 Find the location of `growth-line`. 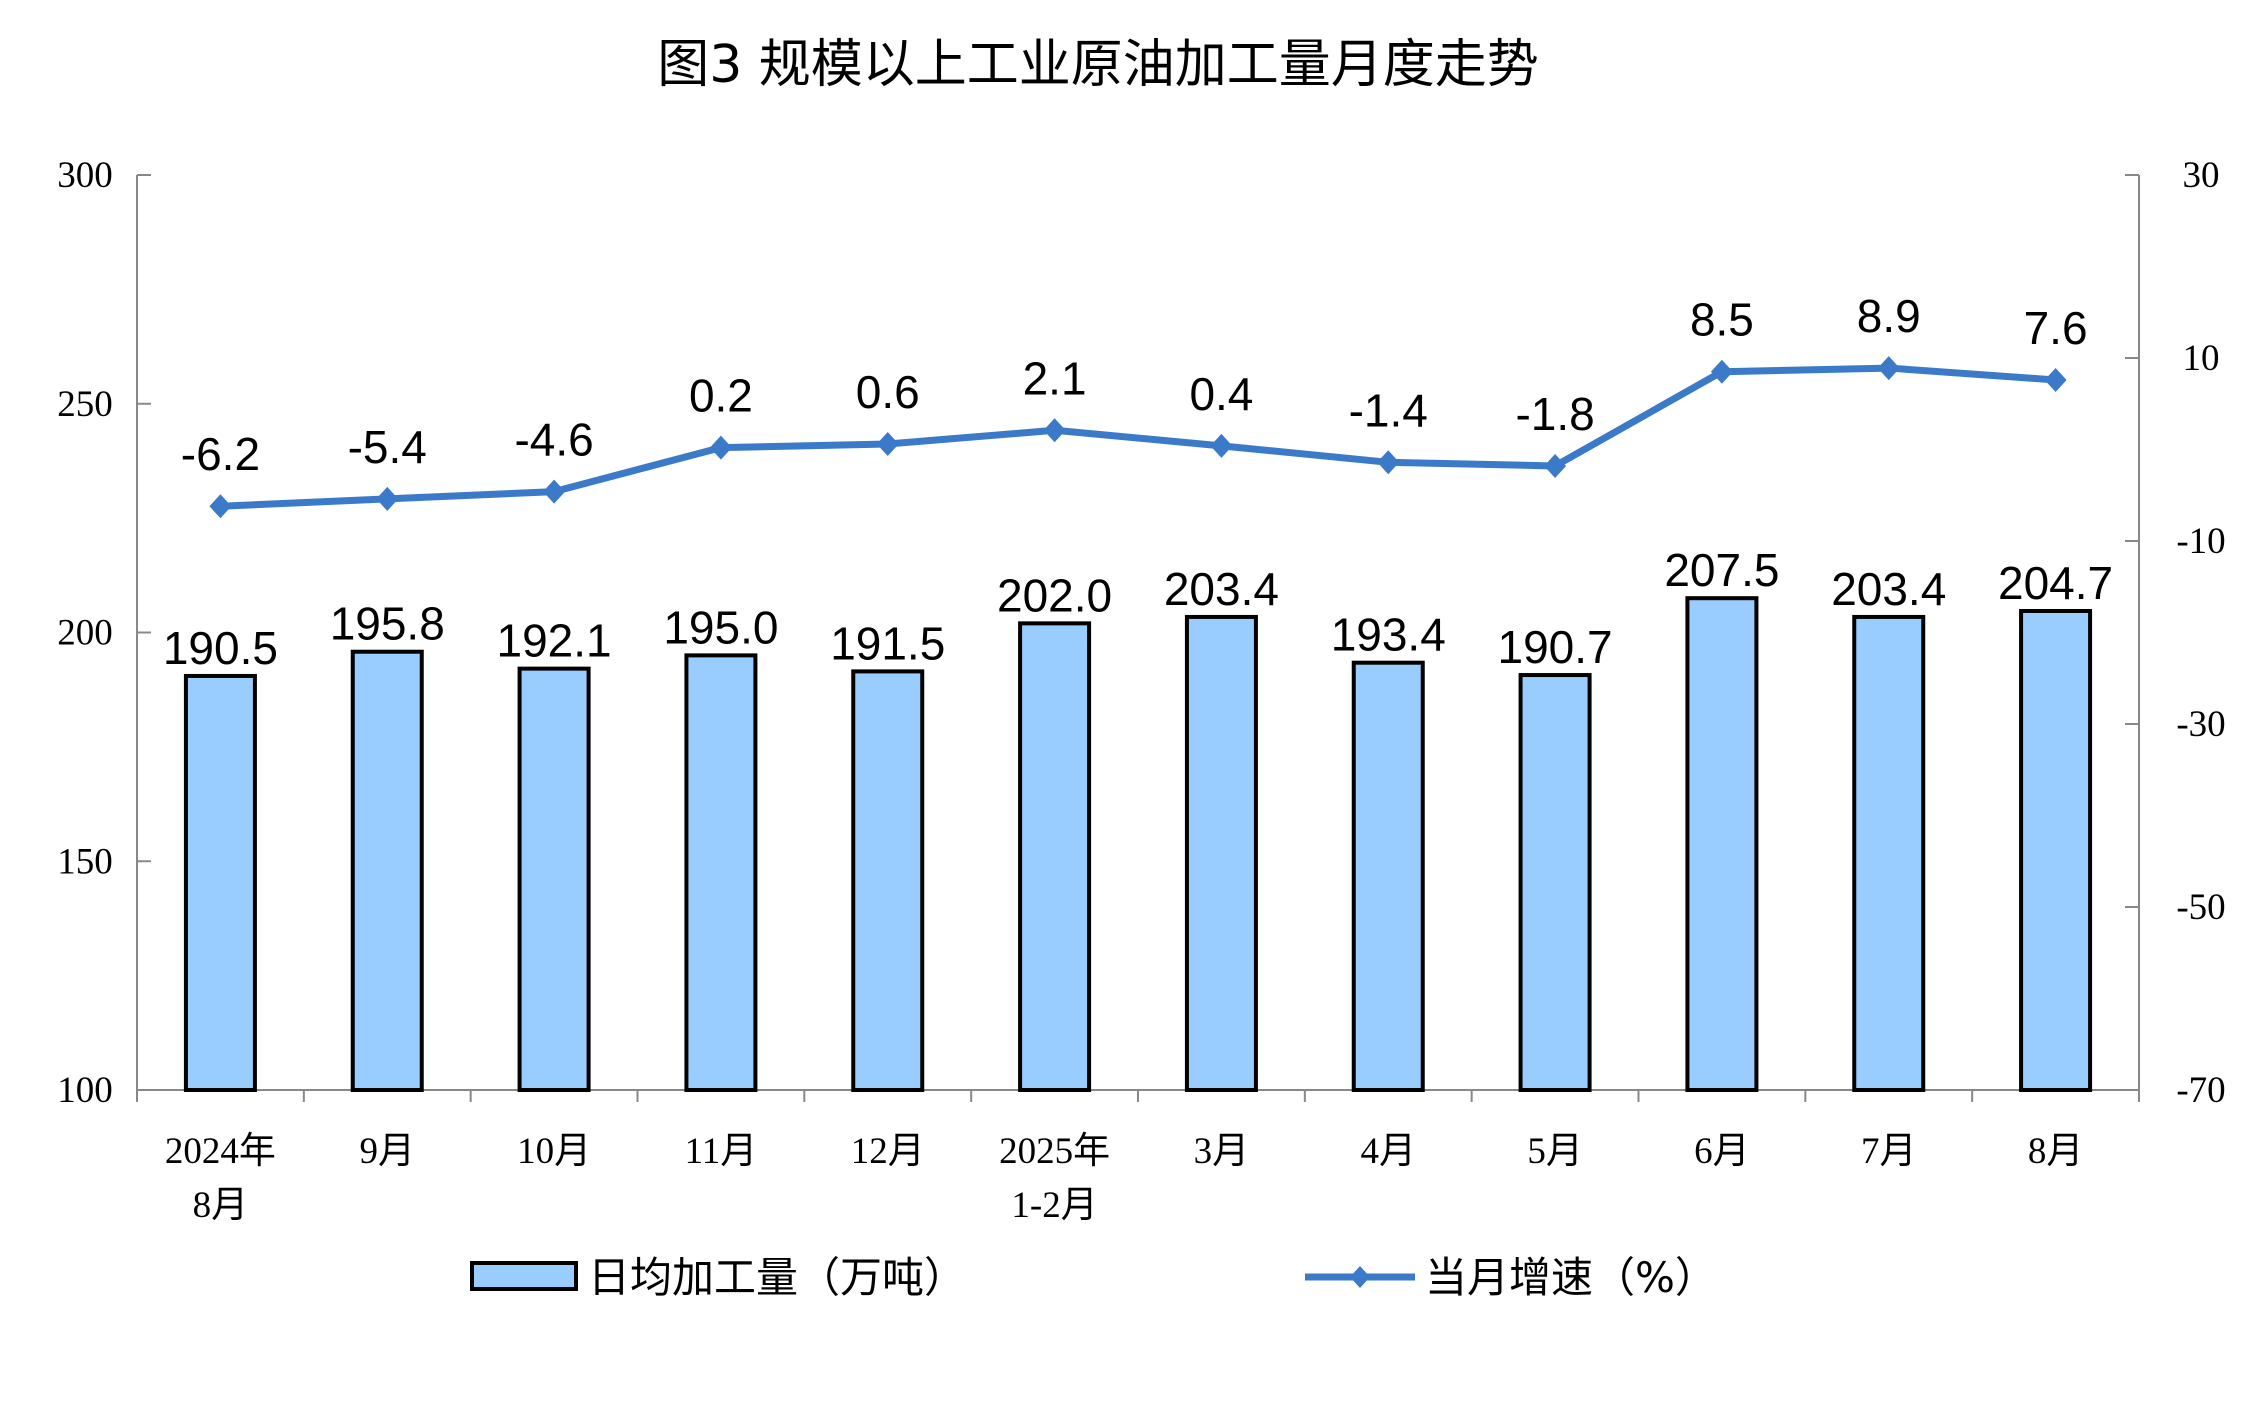

growth-line is located at coordinates (1138, 437).